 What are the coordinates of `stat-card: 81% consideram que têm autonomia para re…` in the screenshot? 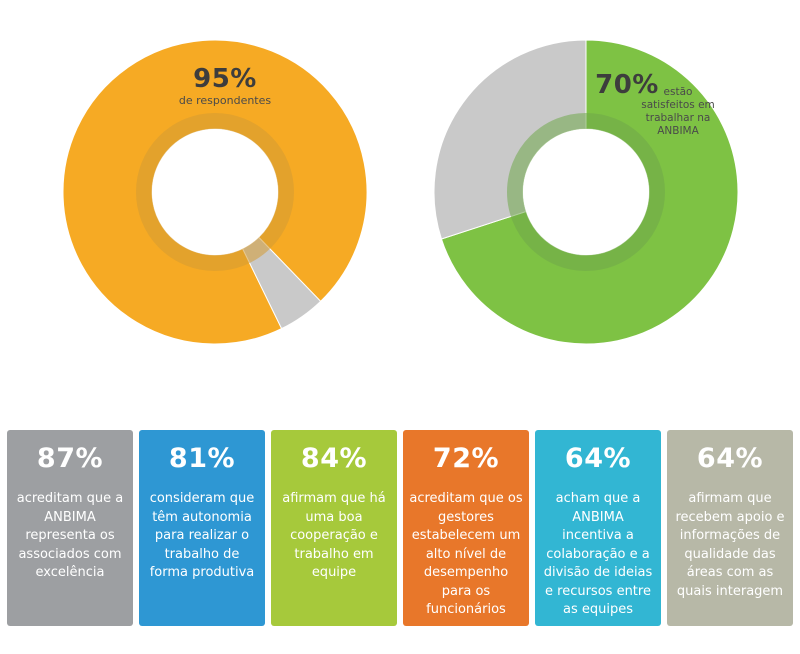 It's located at (202, 528).